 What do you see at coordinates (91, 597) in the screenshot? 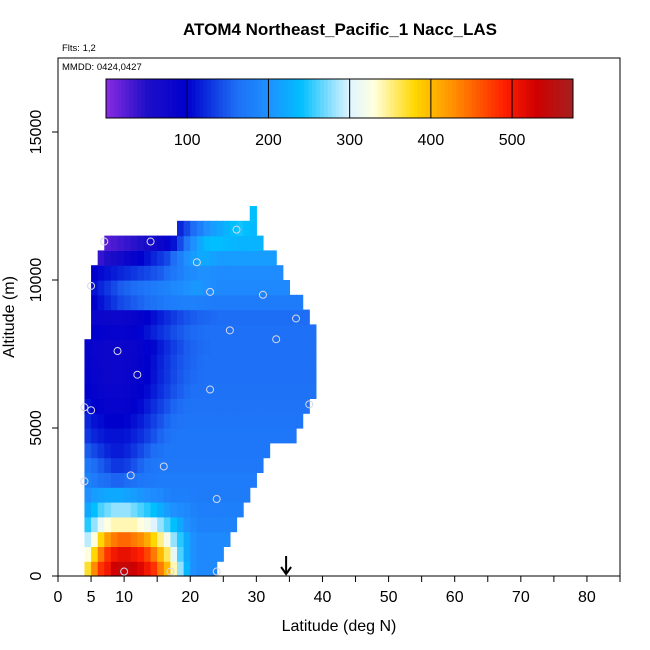
I see `x-tick-label: 5` at bounding box center [91, 597].